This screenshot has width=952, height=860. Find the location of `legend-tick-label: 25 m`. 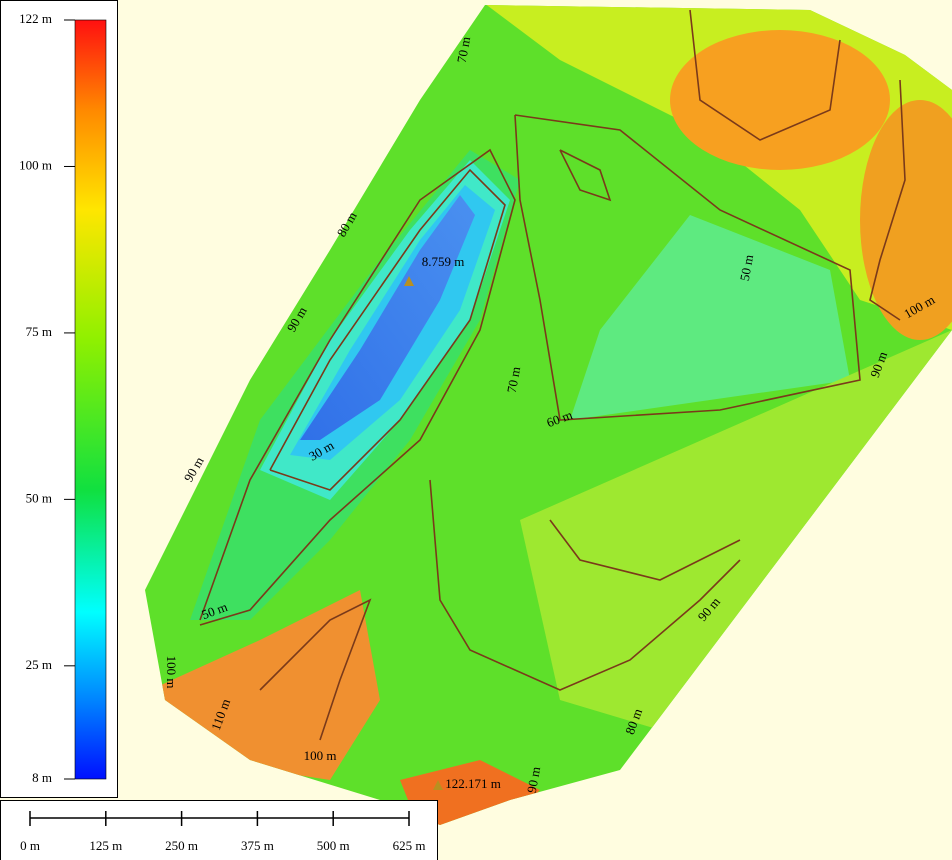

legend-tick-label: 25 m is located at coordinates (39, 664).